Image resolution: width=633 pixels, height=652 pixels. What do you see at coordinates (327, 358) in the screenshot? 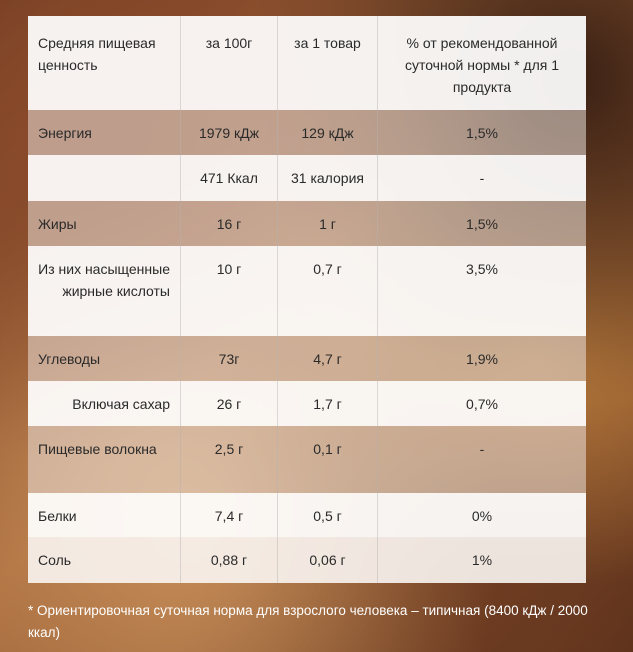
I see `row-per-item: 4,7 г` at bounding box center [327, 358].